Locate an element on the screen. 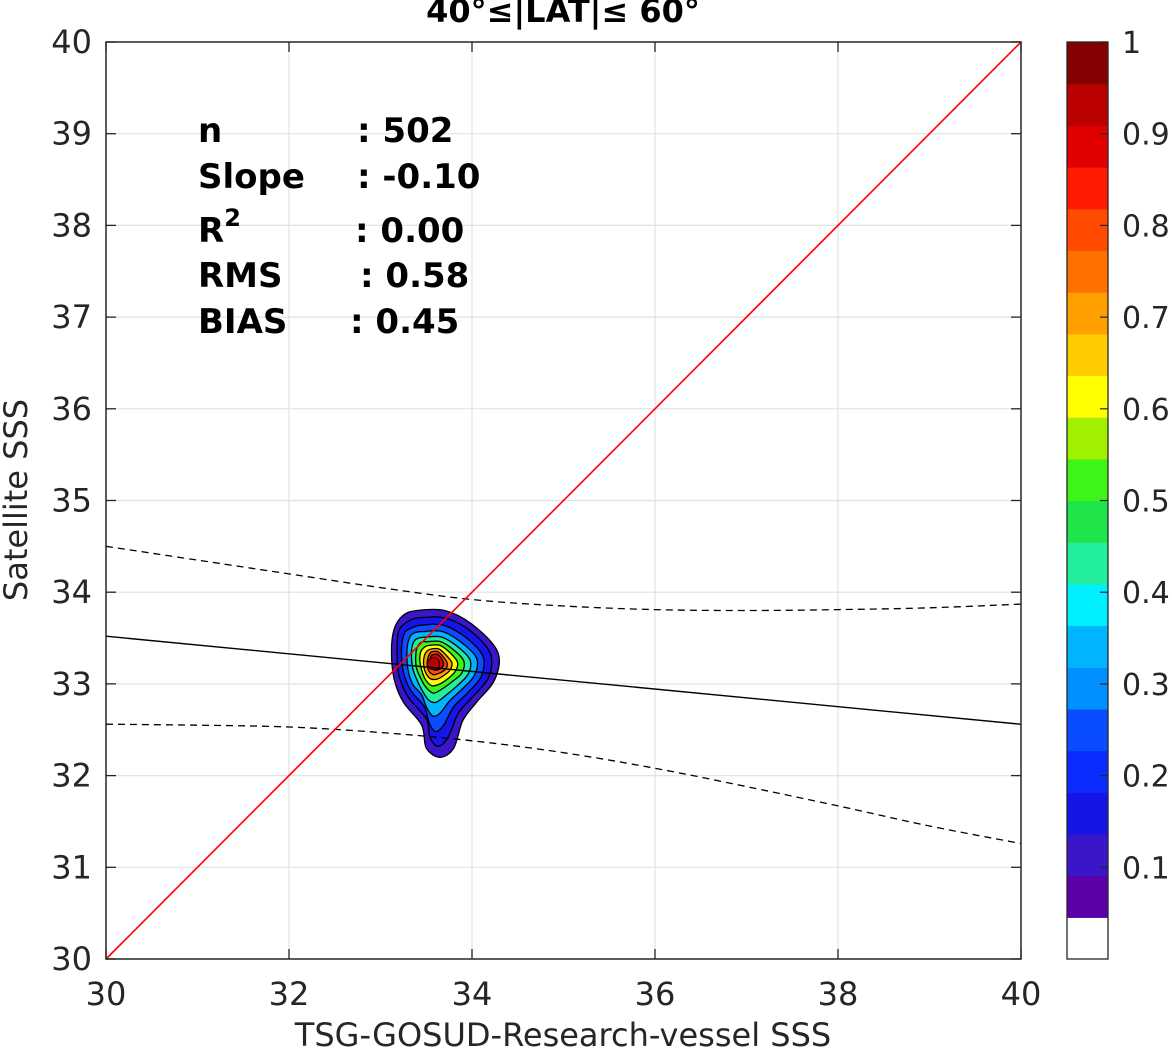 Image resolution: width=1172 pixels, height=1055 pixels. stat-r2-superscript: 2 is located at coordinates (232, 218).